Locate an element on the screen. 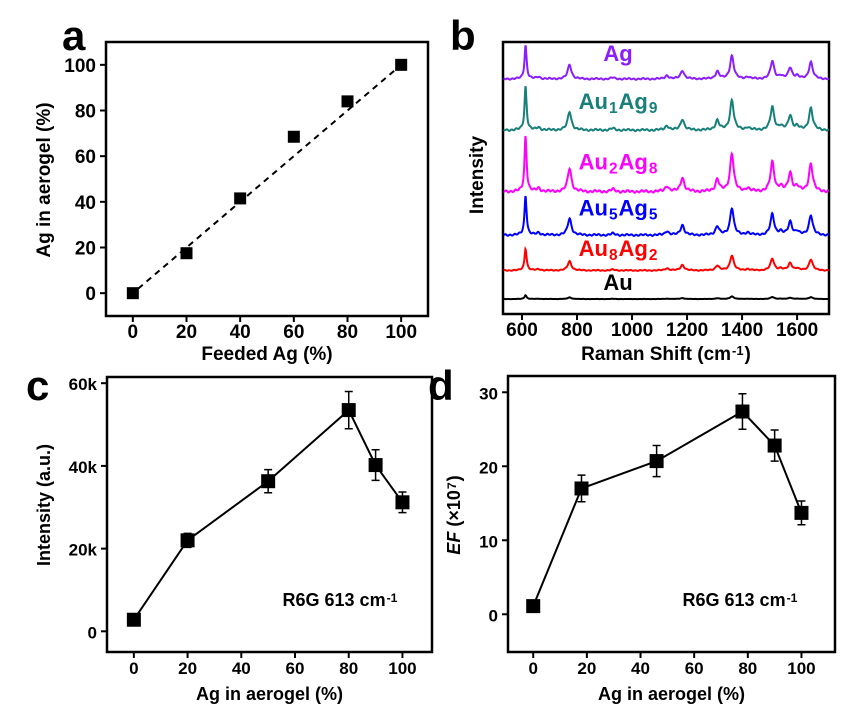 The image size is (866, 725). y-tick-label: 10 is located at coordinates (488, 541).